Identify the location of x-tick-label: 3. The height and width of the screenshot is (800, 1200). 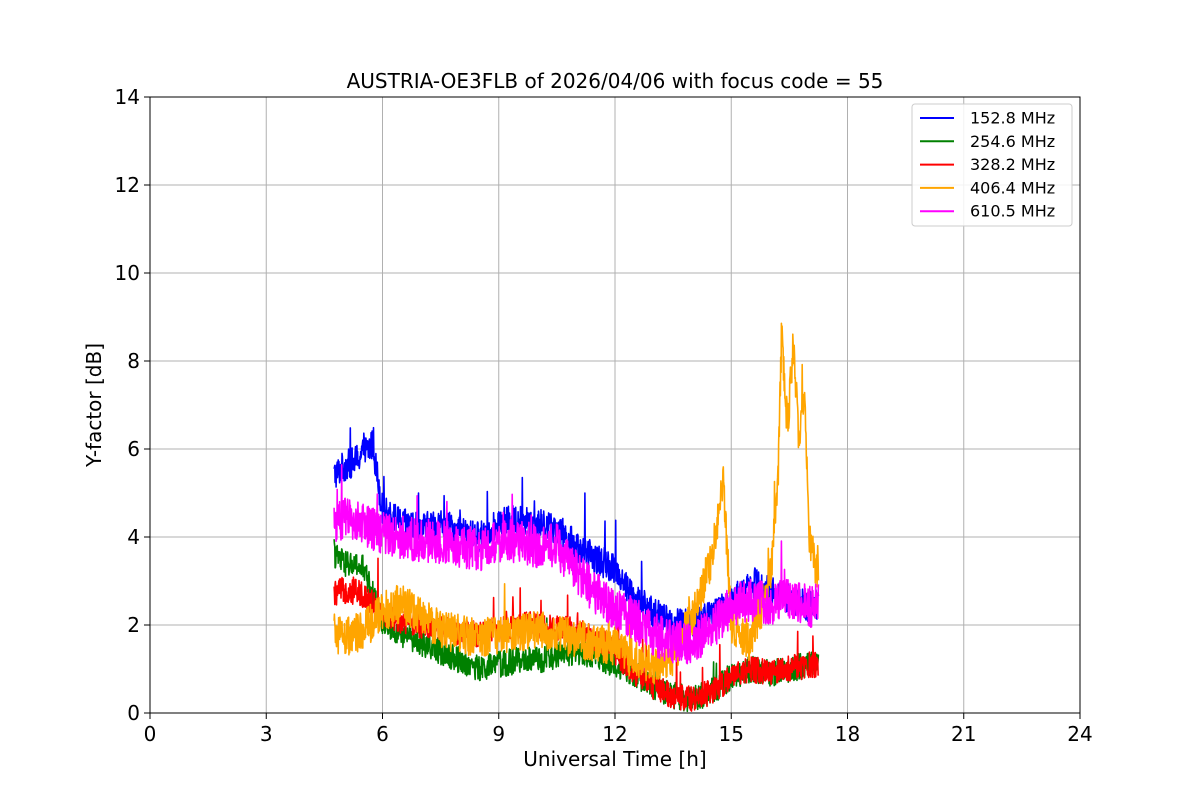
(266, 734).